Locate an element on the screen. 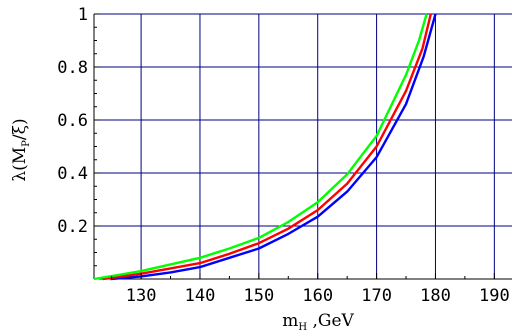 This screenshot has width=518, height=333. x-tick-labels: 130 140 150 160 170 180 190 is located at coordinates (318, 296).